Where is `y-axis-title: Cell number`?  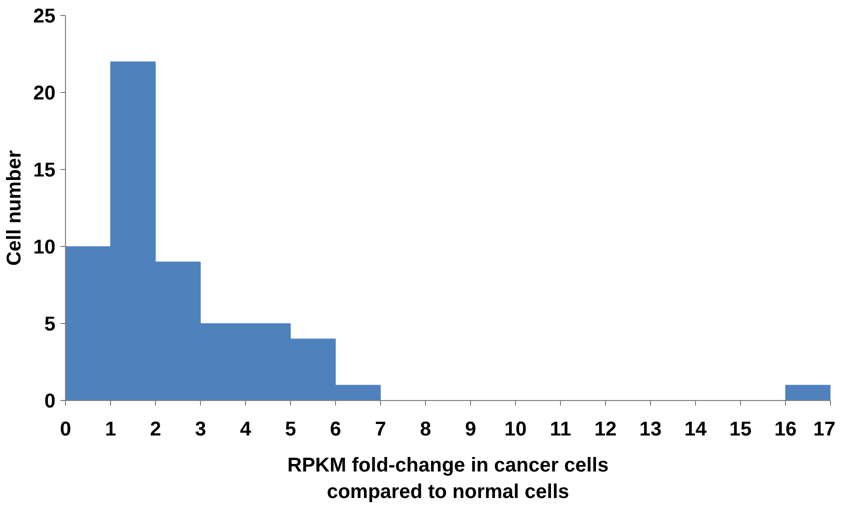
y-axis-title: Cell number is located at coordinates (14, 208).